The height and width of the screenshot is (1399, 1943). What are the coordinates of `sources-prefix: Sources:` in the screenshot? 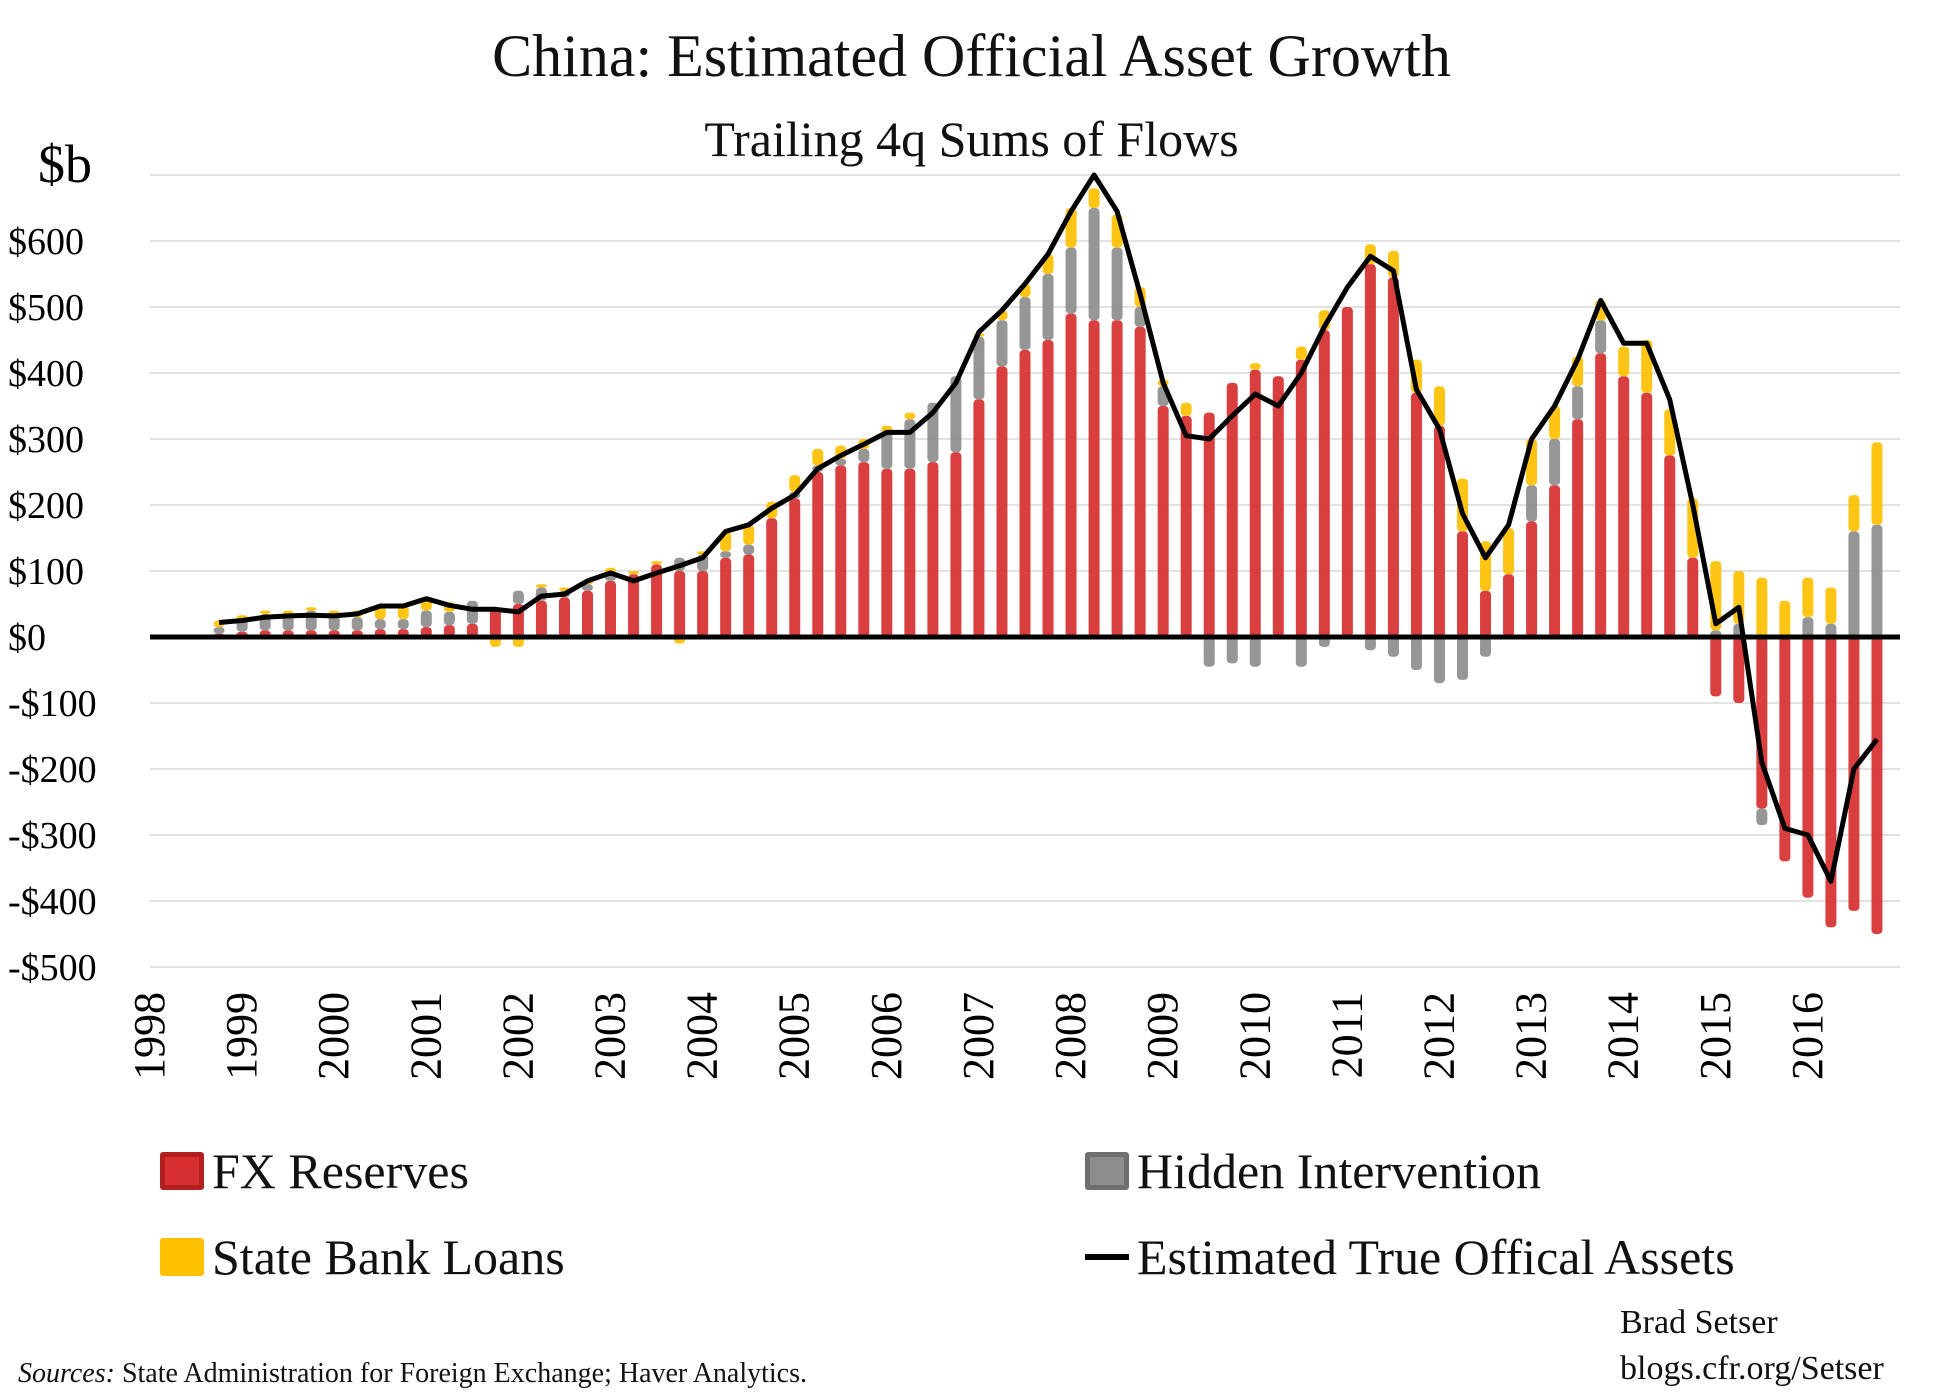 It's located at (66, 1373).